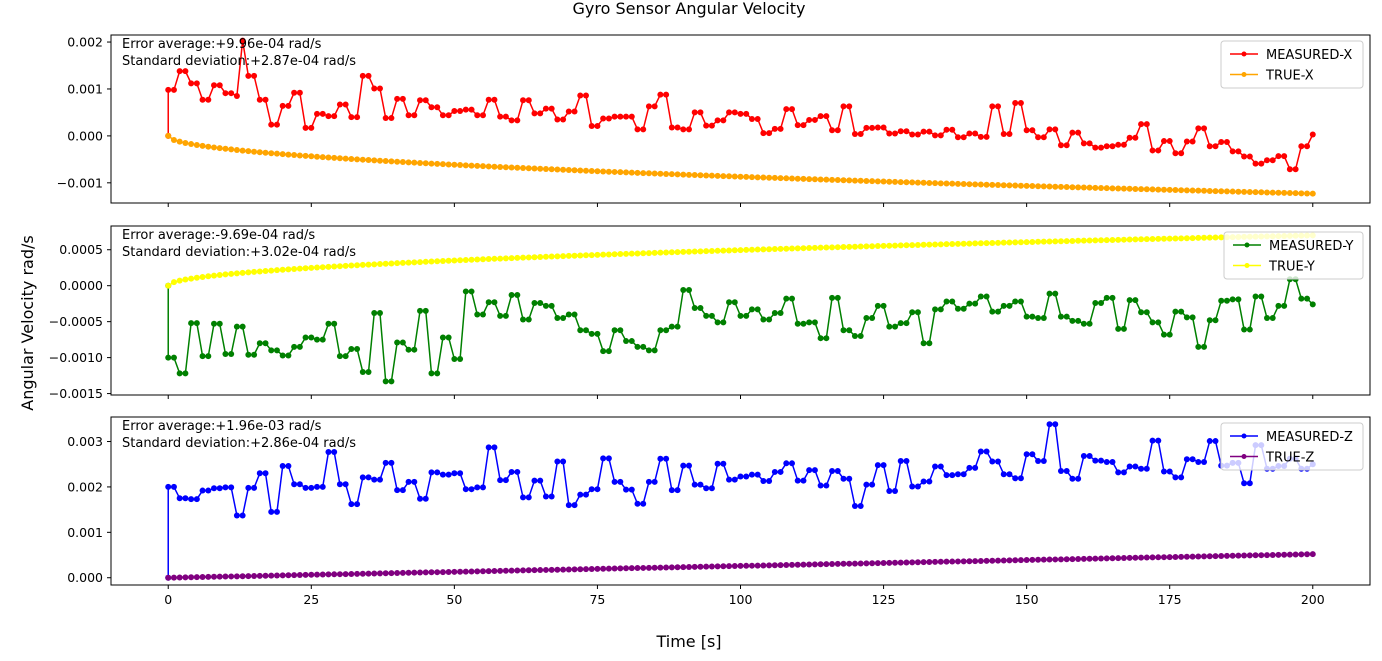 This screenshot has width=1382, height=661. I want to click on y-tick-label: 0.003, so click(85, 441).